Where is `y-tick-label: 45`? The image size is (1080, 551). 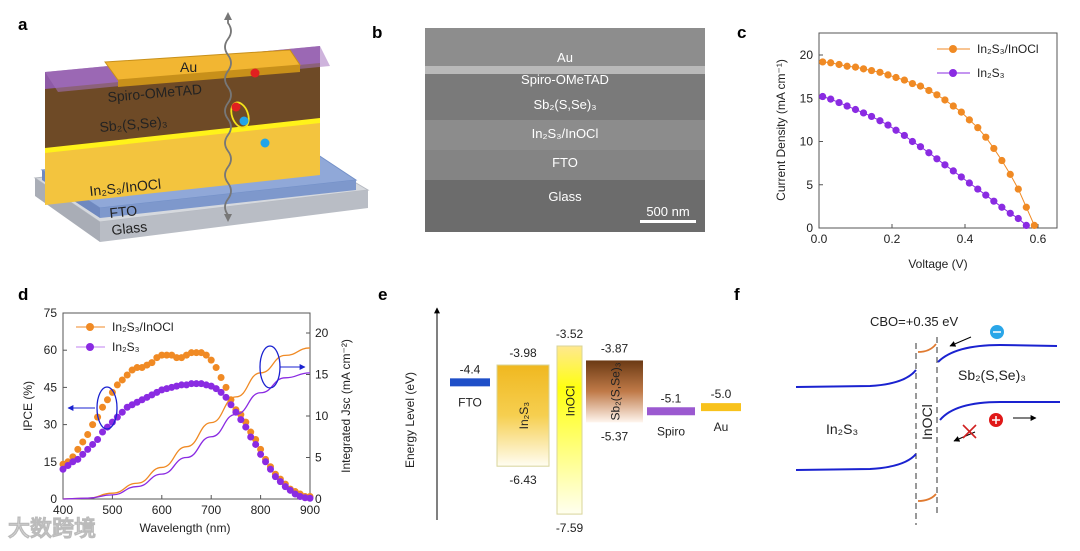
y-tick-label: 45 is located at coordinates (51, 387).